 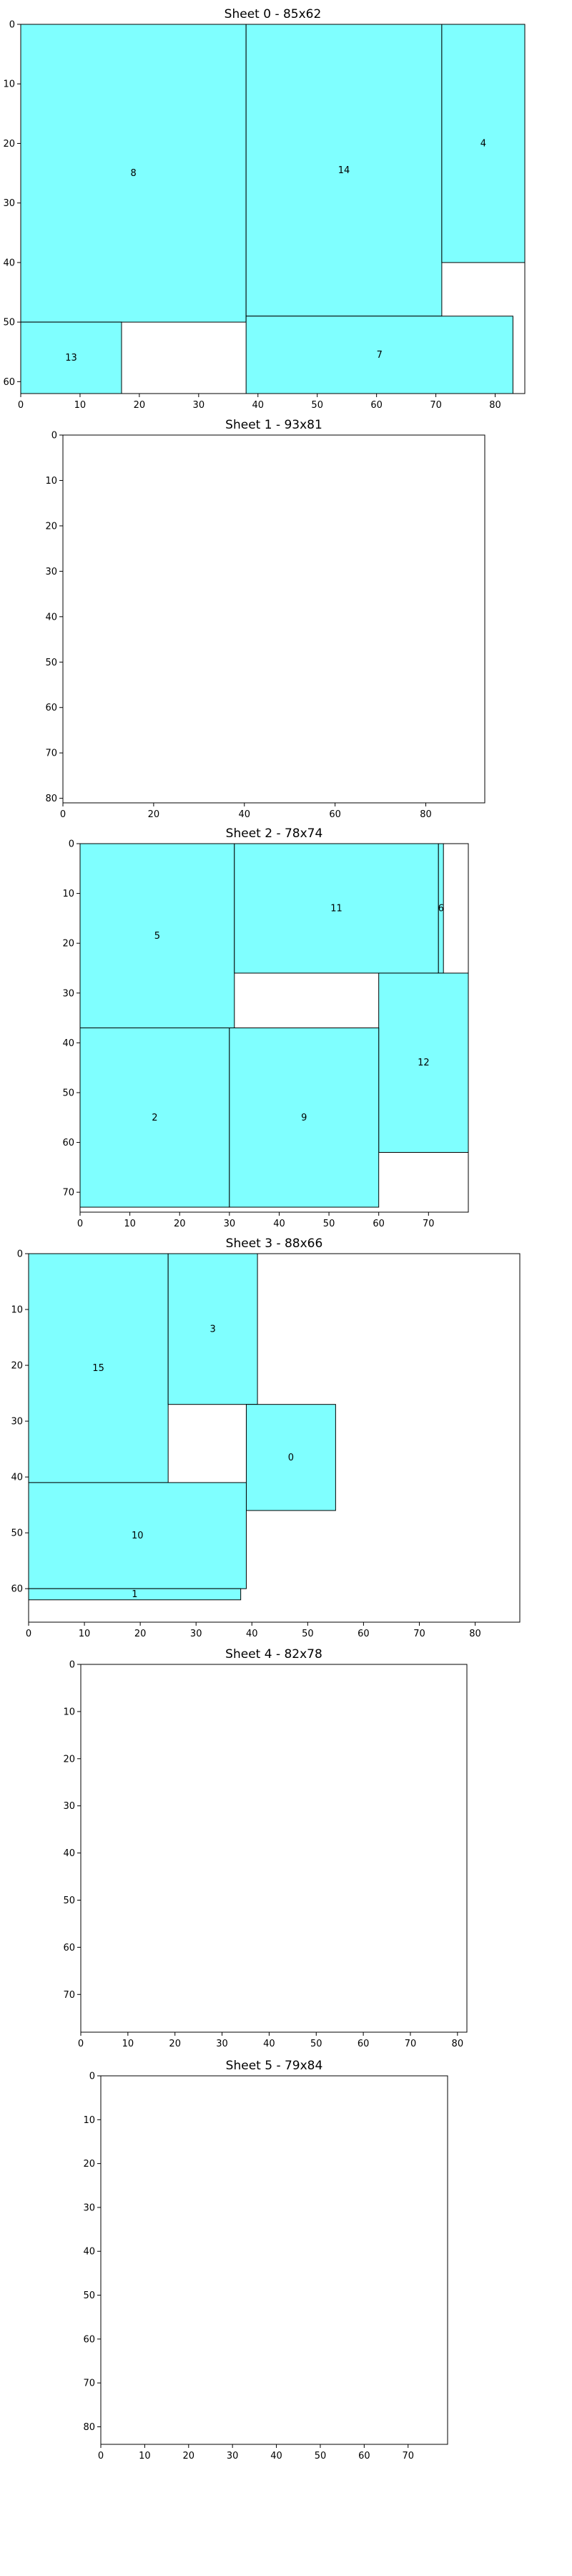 I want to click on piece-label: 3, so click(x=212, y=1329).